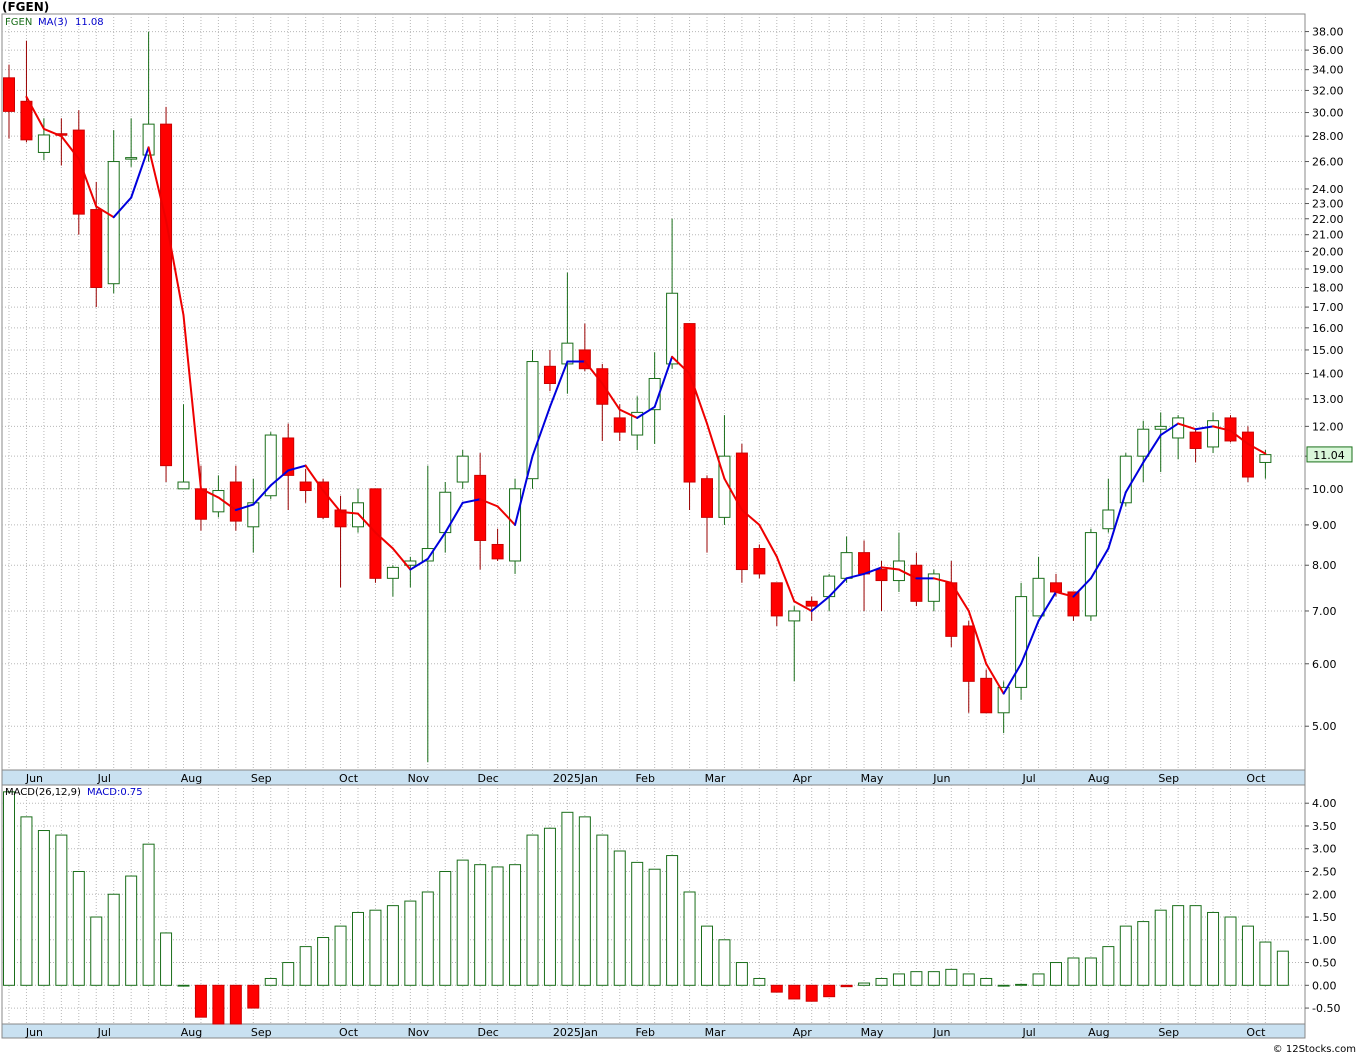 The width and height of the screenshot is (1360, 1056). I want to click on price-x-tick-label: May, so click(872, 778).